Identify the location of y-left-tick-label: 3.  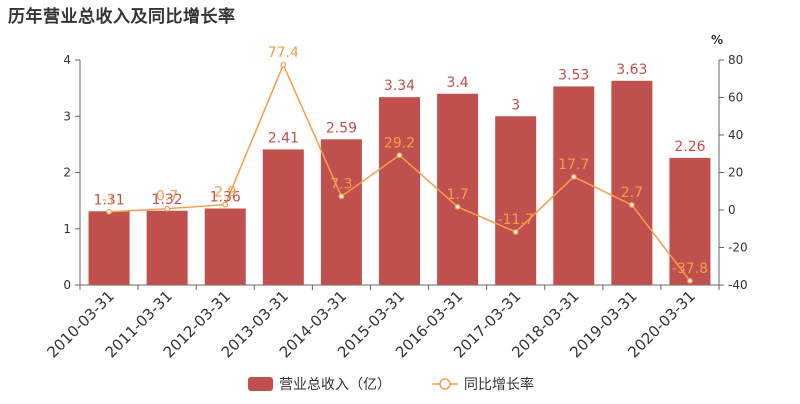
(67, 116).